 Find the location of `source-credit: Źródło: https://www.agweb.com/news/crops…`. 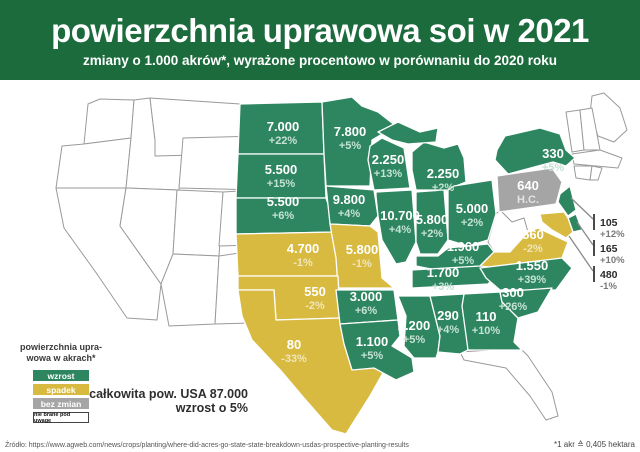

source-credit: Źródło: https://www.agweb.com/news/crops… is located at coordinates (207, 445).